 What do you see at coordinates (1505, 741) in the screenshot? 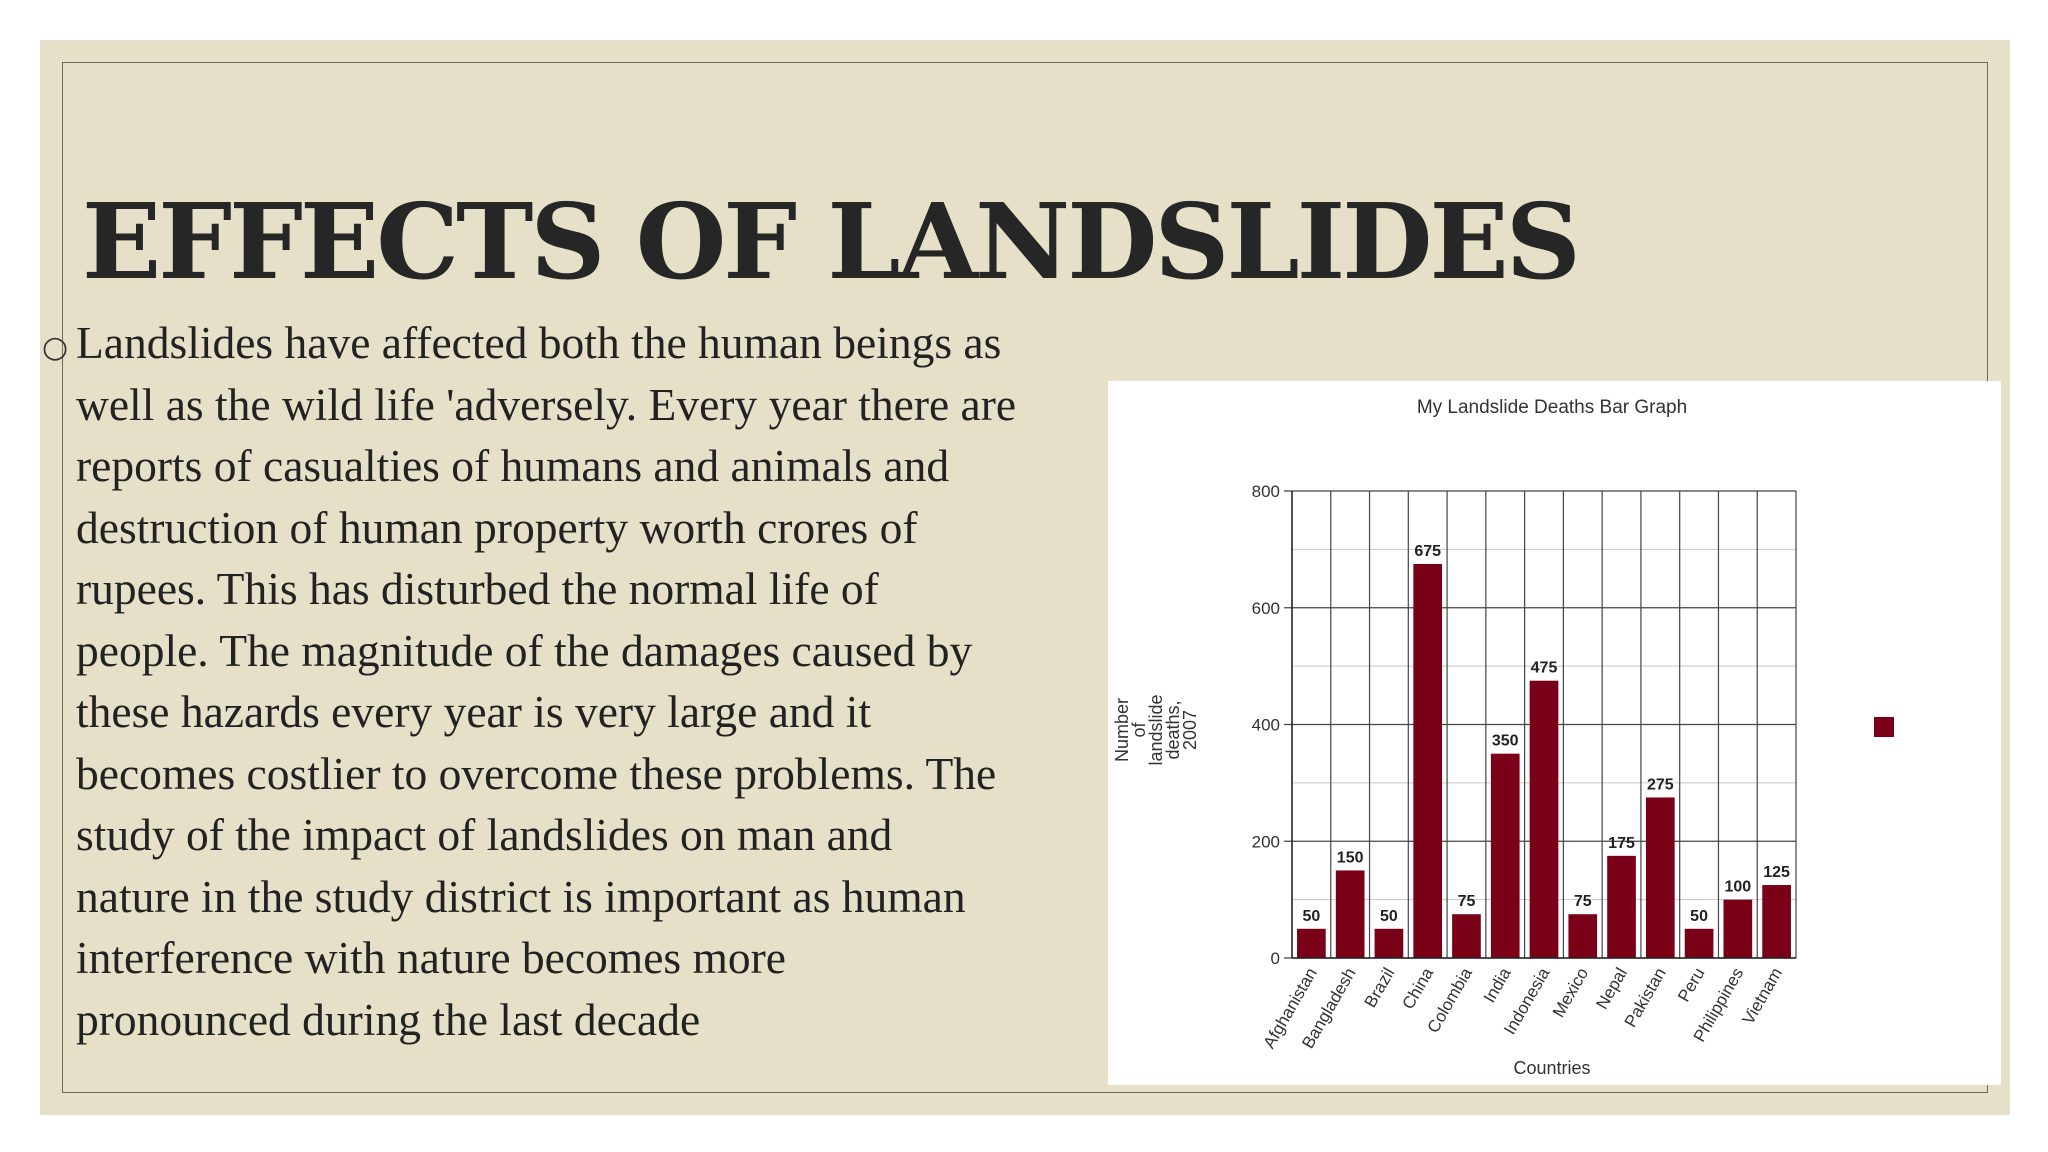
I see `data-label: 350` at bounding box center [1505, 741].